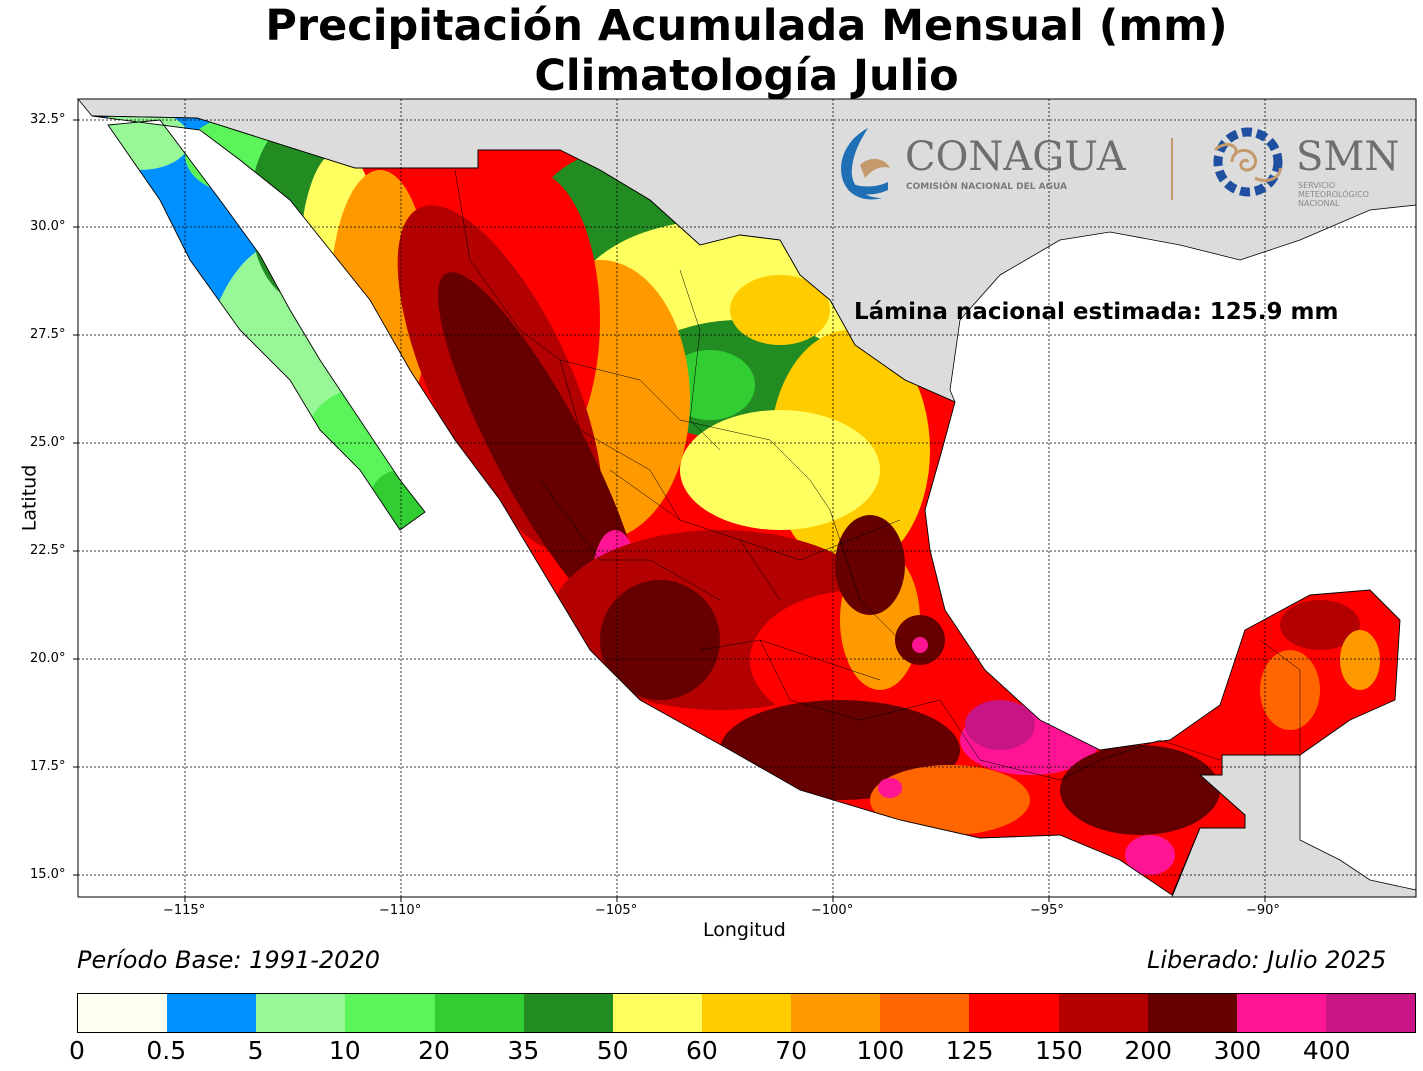 This screenshot has width=1423, height=1071. What do you see at coordinates (48, 658) in the screenshot?
I see `y-tick-label: 20.0°` at bounding box center [48, 658].